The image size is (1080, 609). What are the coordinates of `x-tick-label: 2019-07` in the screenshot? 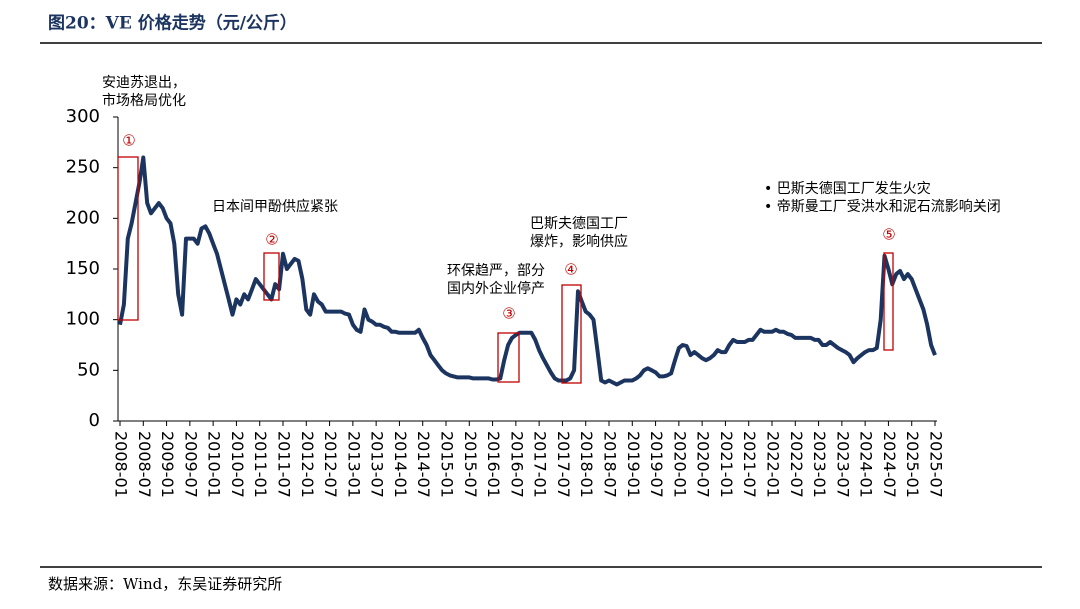 It's located at (656, 464).